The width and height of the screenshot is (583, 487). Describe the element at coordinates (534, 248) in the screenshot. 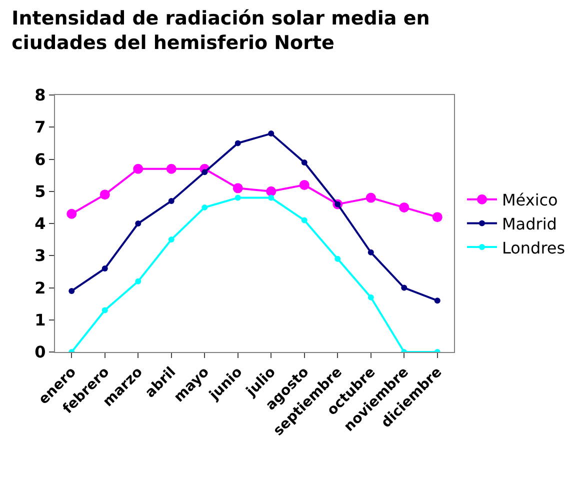

I see `legend-label: Londres` at that location.